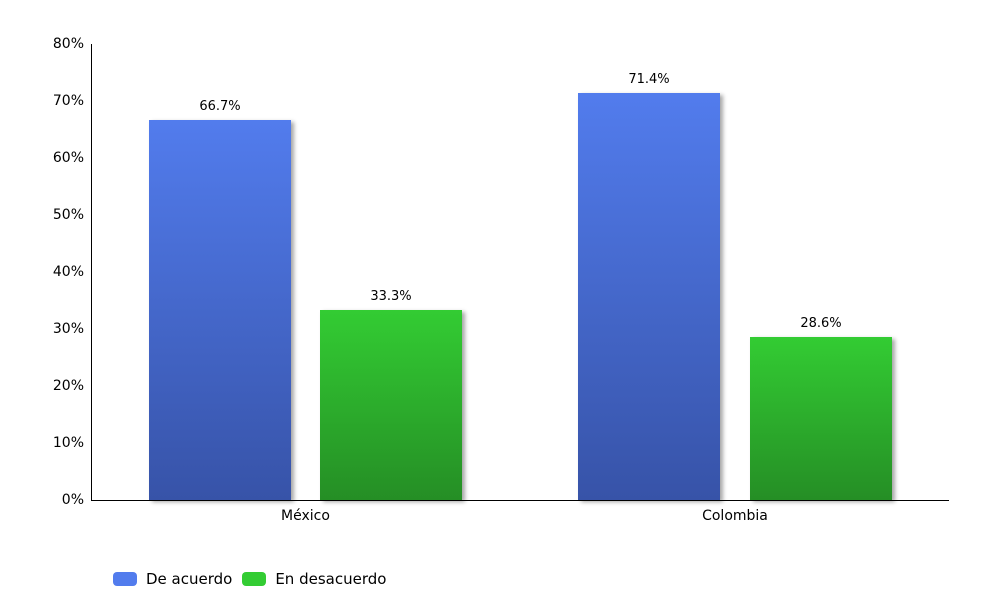  Describe the element at coordinates (68, 215) in the screenshot. I see `y-tick-label: 50%` at that location.